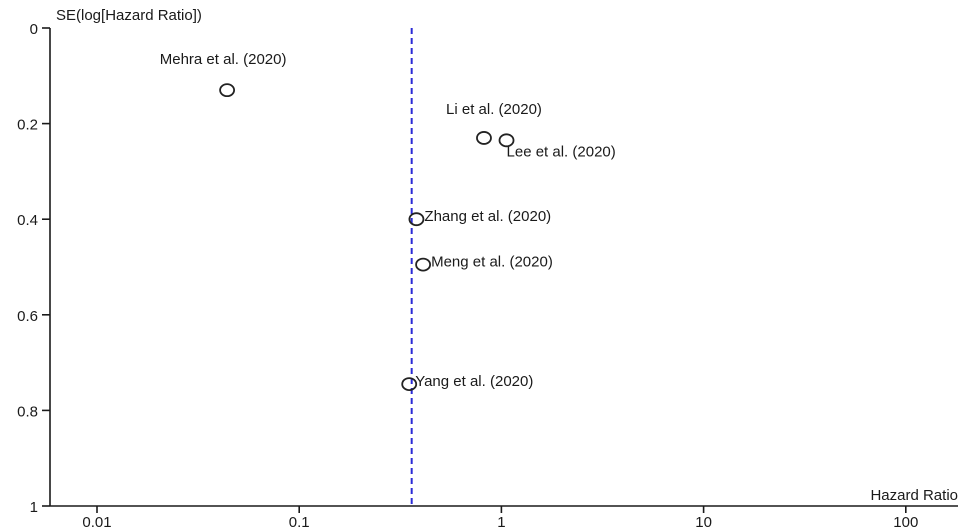 The height and width of the screenshot is (531, 960). I want to click on x-axis-ticks: 0.01 0.1 1 10 100, so click(500, 518).